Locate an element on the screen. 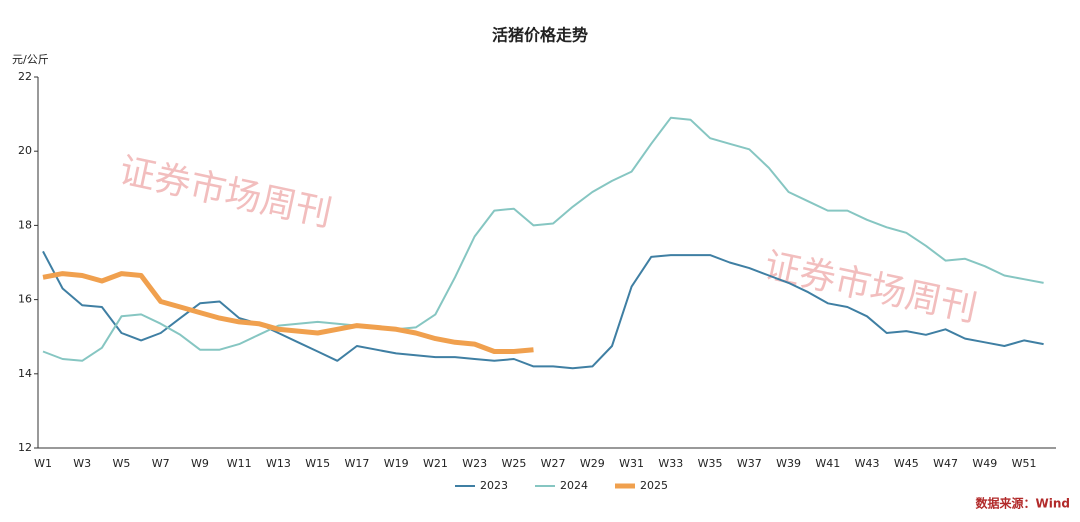  x-tick-label: W41 is located at coordinates (827, 463).